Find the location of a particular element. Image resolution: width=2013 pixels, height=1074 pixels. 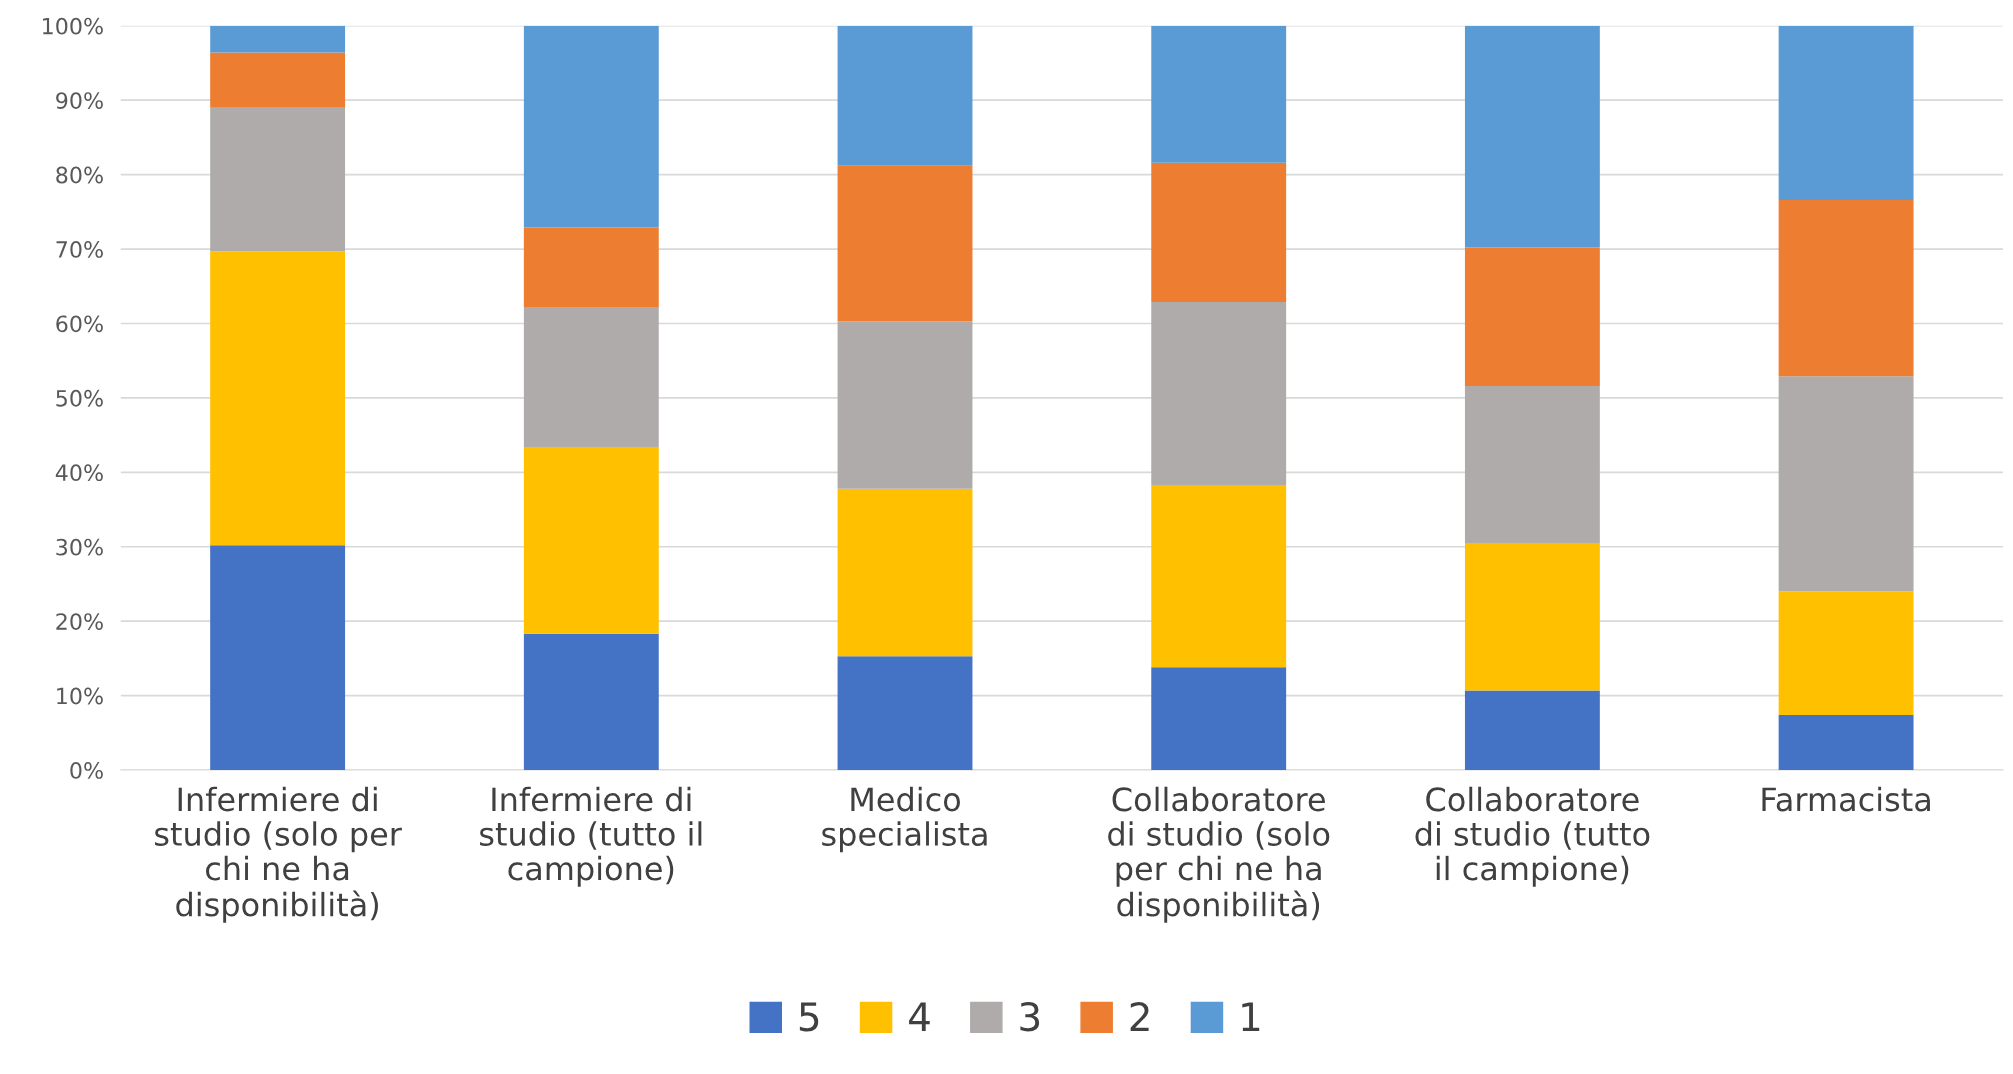

y-tick-label: 100% is located at coordinates (73, 26).